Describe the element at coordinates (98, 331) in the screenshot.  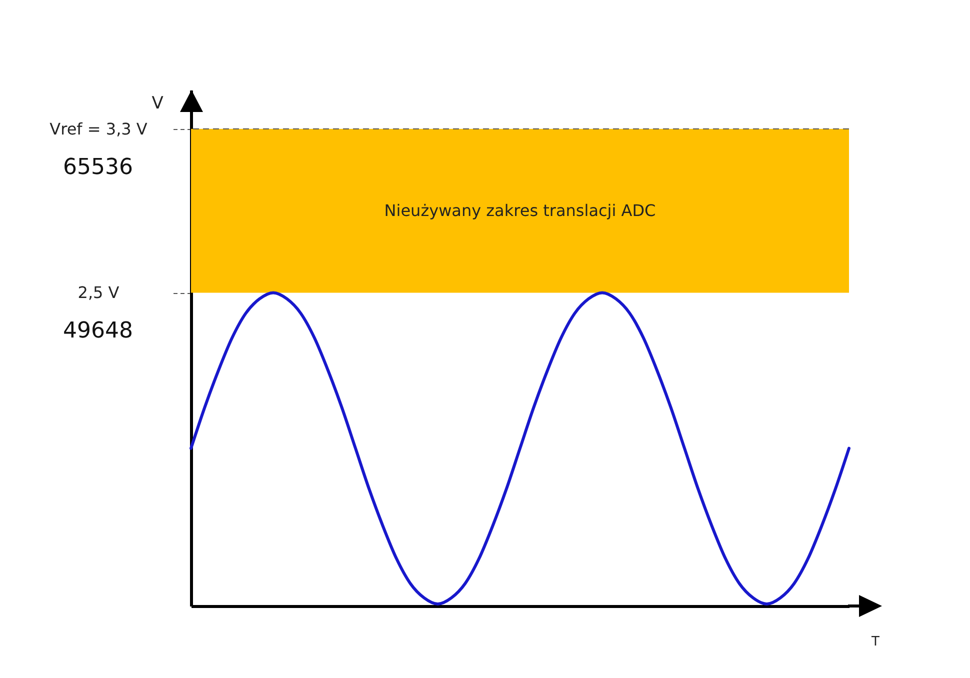
I see `text: 49648` at that location.